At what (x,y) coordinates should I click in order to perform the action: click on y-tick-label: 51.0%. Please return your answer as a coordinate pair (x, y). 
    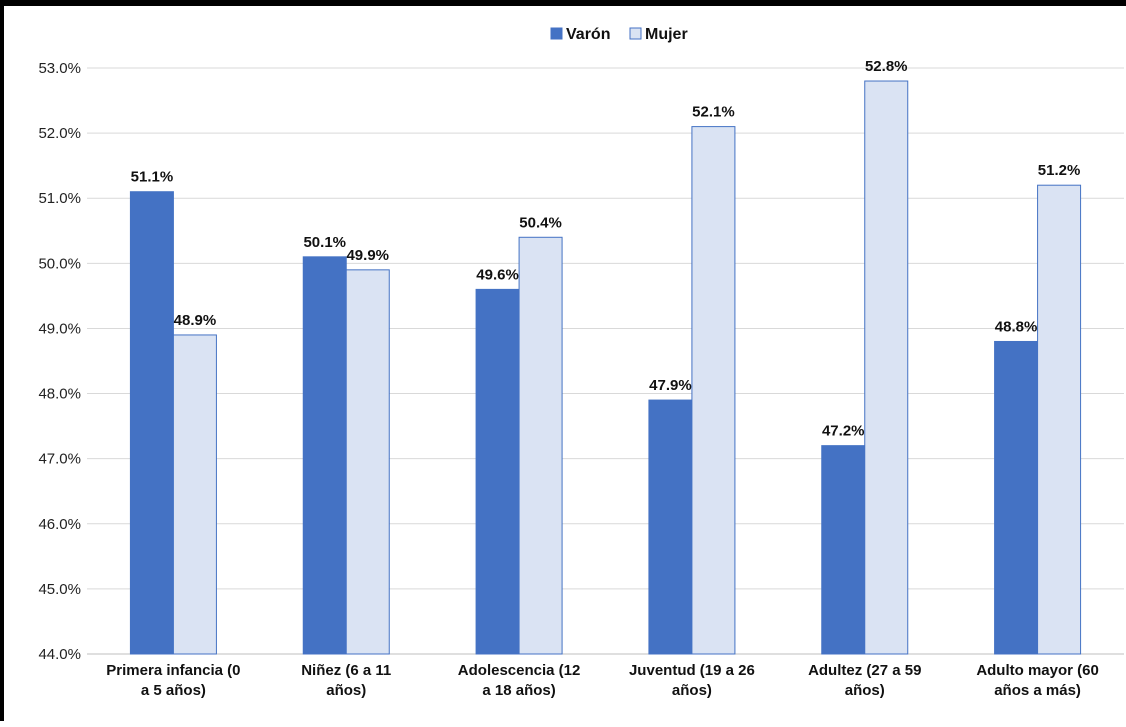
    Looking at the image, I should click on (59, 198).